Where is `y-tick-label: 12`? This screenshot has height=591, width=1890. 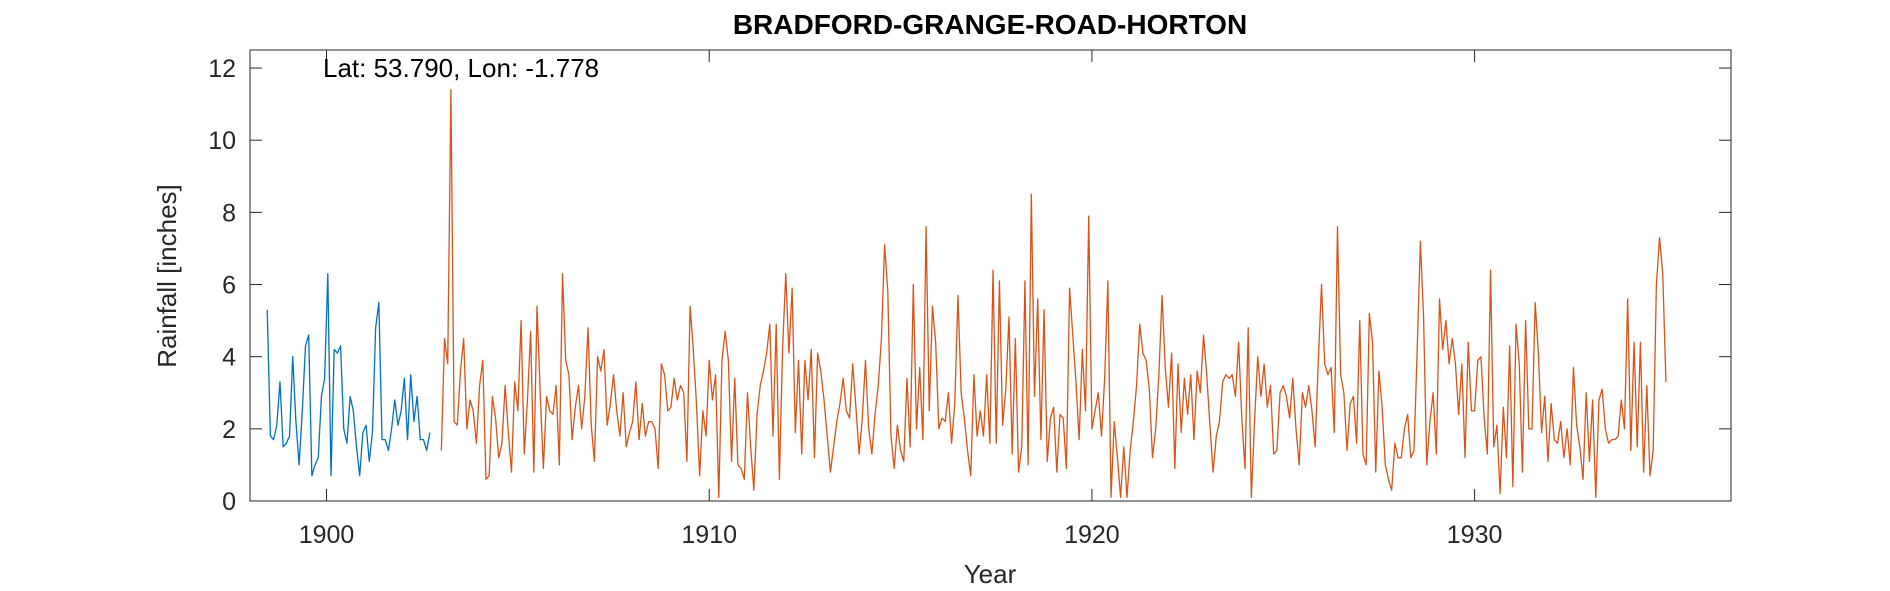
y-tick-label: 12 is located at coordinates (222, 69).